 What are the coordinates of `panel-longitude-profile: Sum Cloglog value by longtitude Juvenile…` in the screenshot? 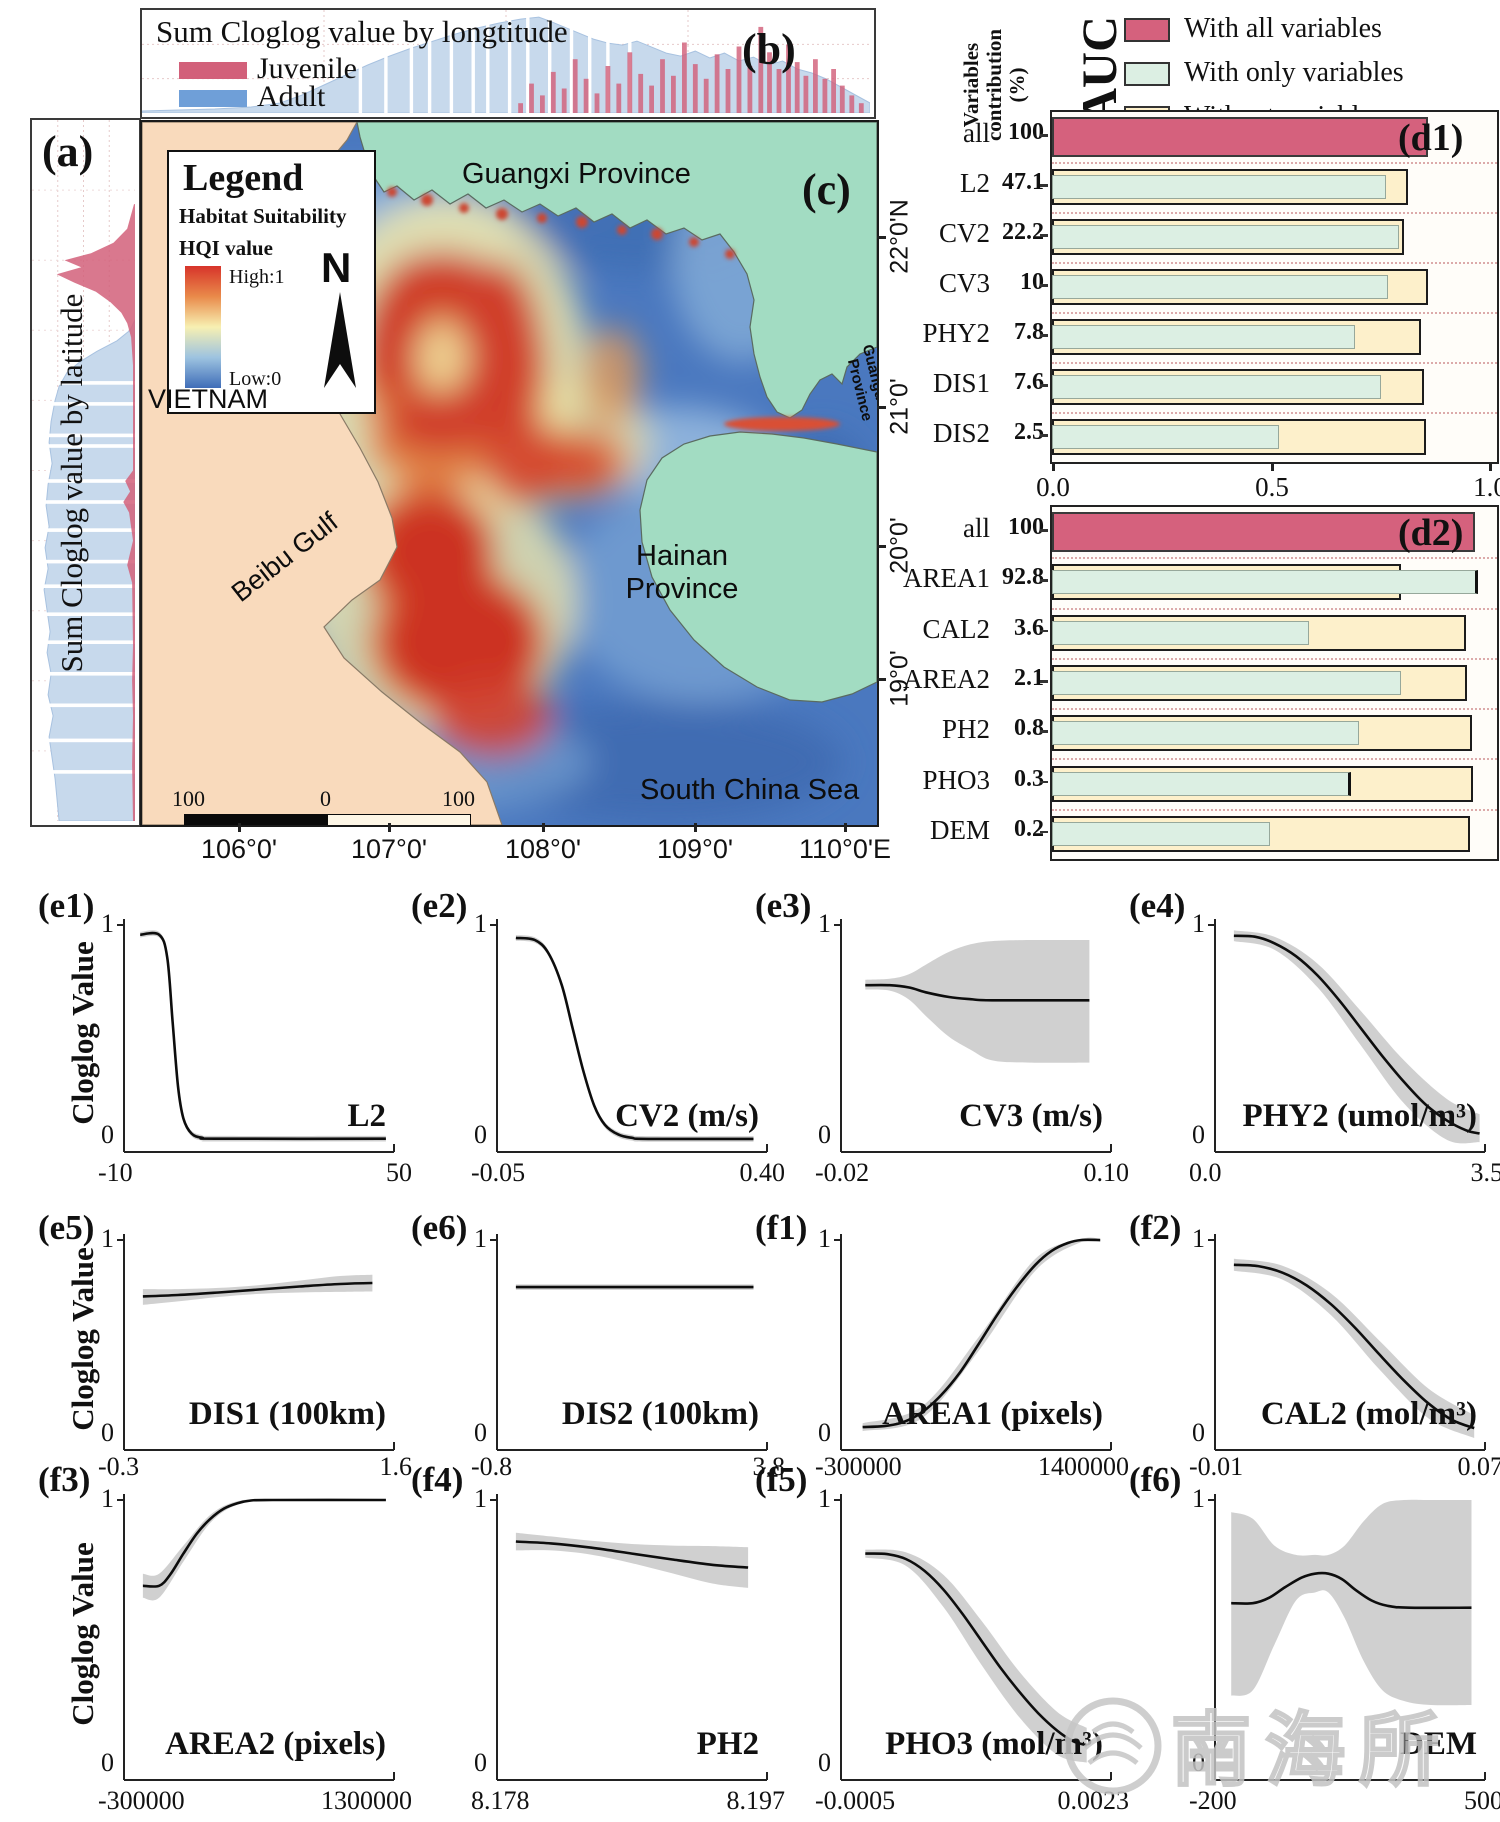 It's located at (508, 63).